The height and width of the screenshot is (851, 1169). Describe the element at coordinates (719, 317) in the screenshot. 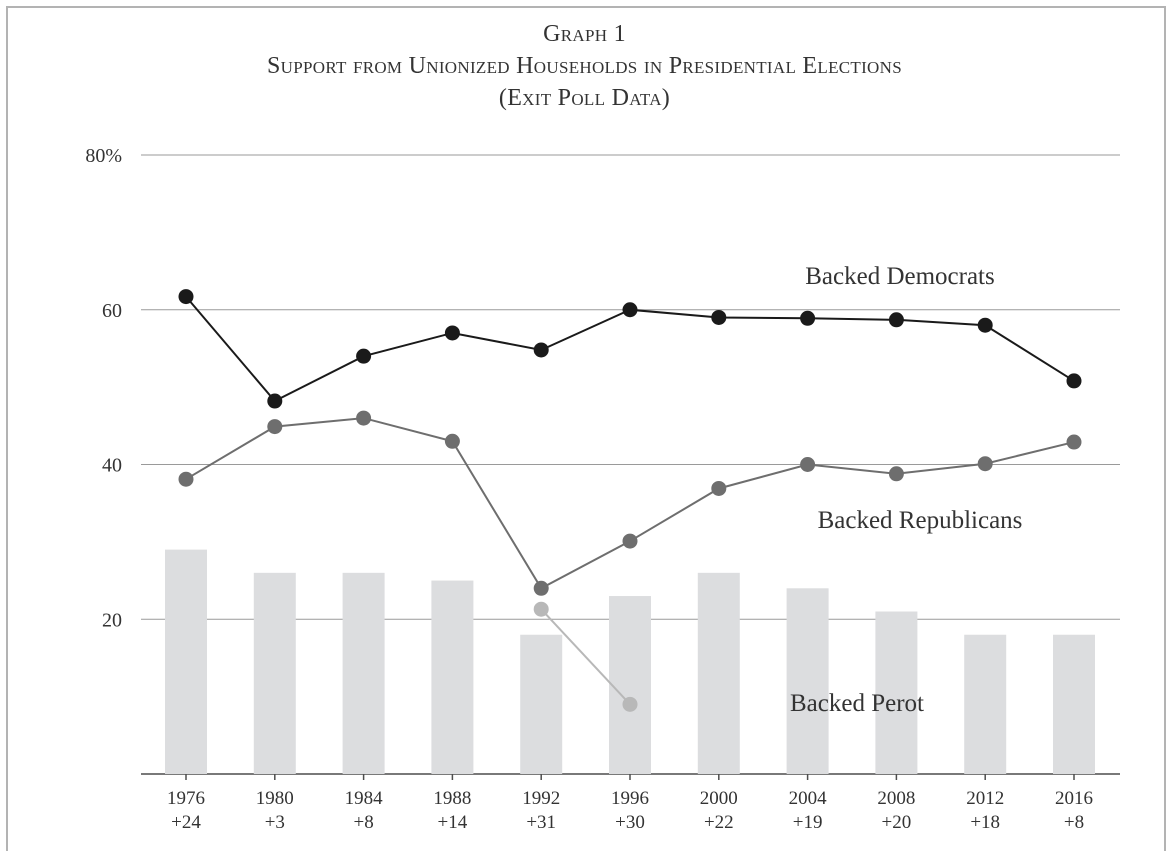

I see `point-backed-democrats-2000` at that location.